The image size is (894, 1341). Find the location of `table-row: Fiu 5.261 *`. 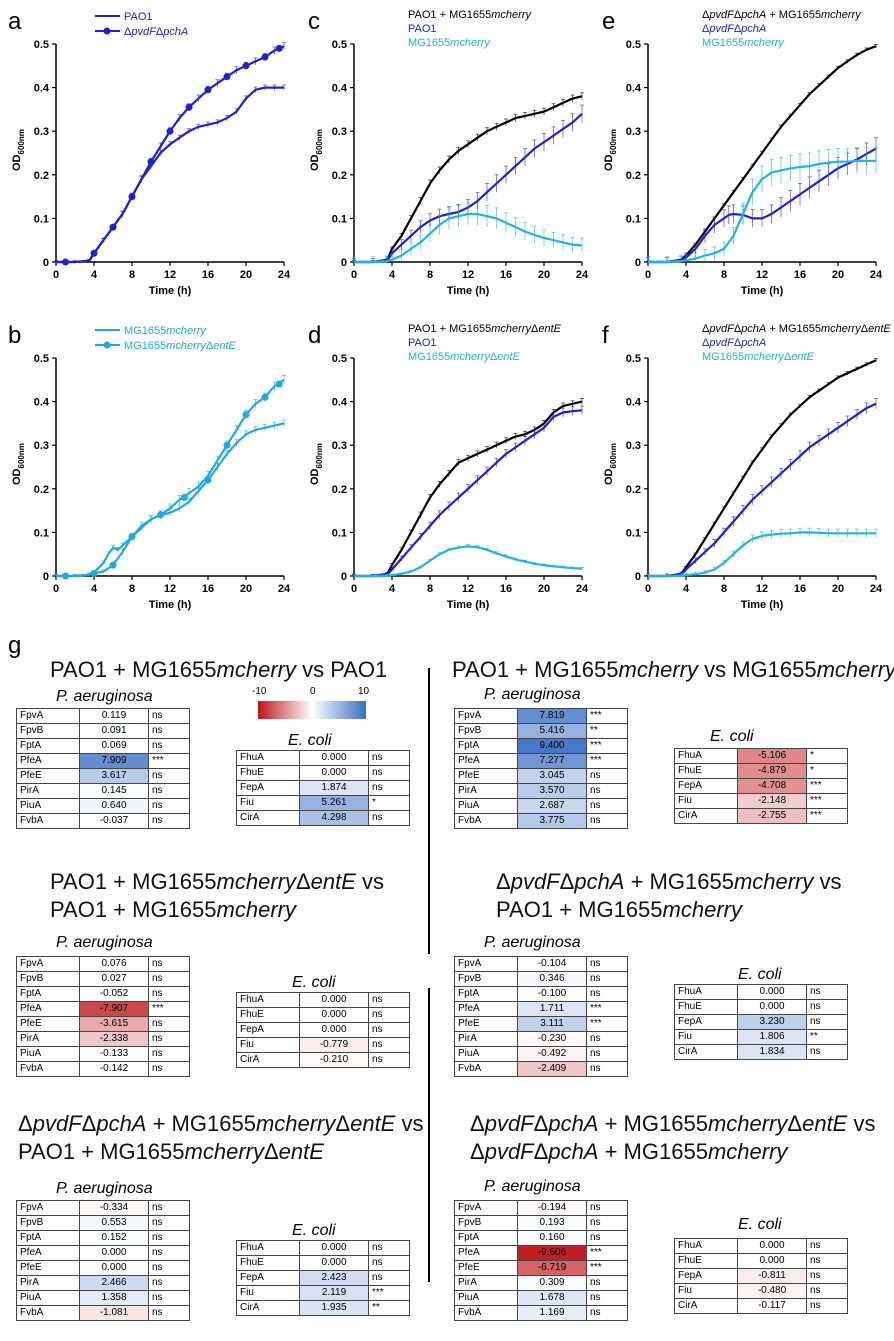

table-row: Fiu 5.261 * is located at coordinates (323, 803).